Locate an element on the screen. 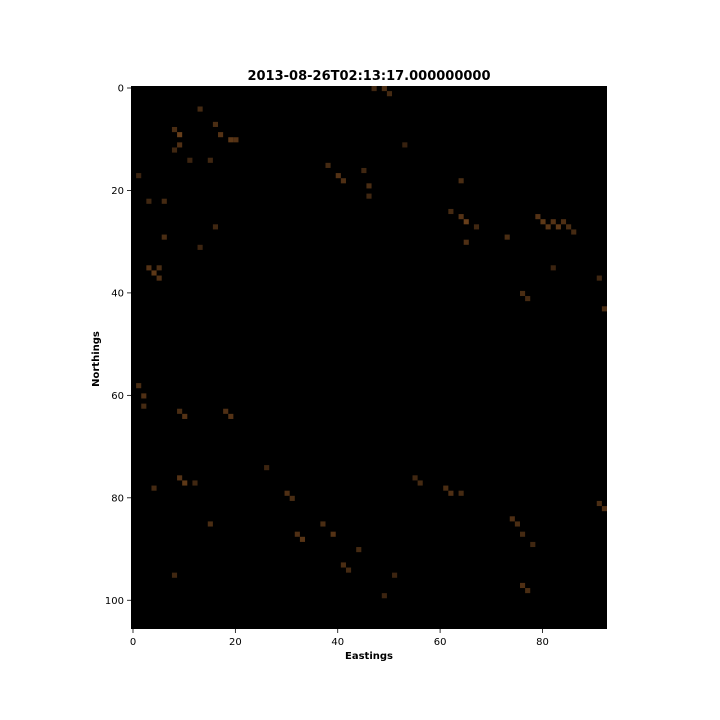 The height and width of the screenshot is (720, 720). x-axis: 0 20 40 60 80 is located at coordinates (339, 638).